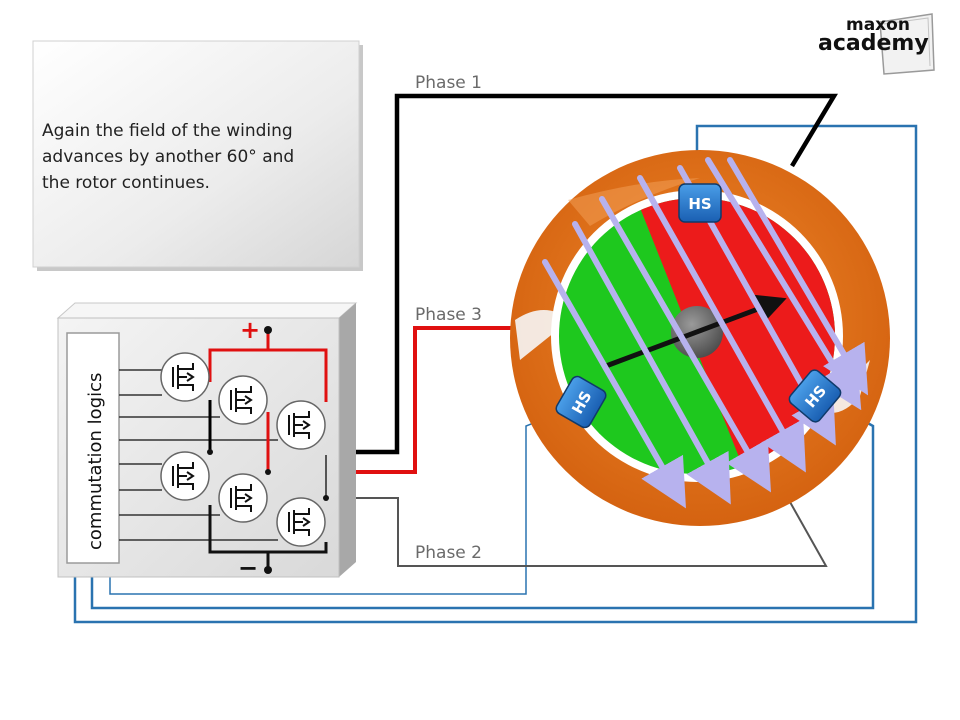  I want to click on gate-lines, so click(198, 455).